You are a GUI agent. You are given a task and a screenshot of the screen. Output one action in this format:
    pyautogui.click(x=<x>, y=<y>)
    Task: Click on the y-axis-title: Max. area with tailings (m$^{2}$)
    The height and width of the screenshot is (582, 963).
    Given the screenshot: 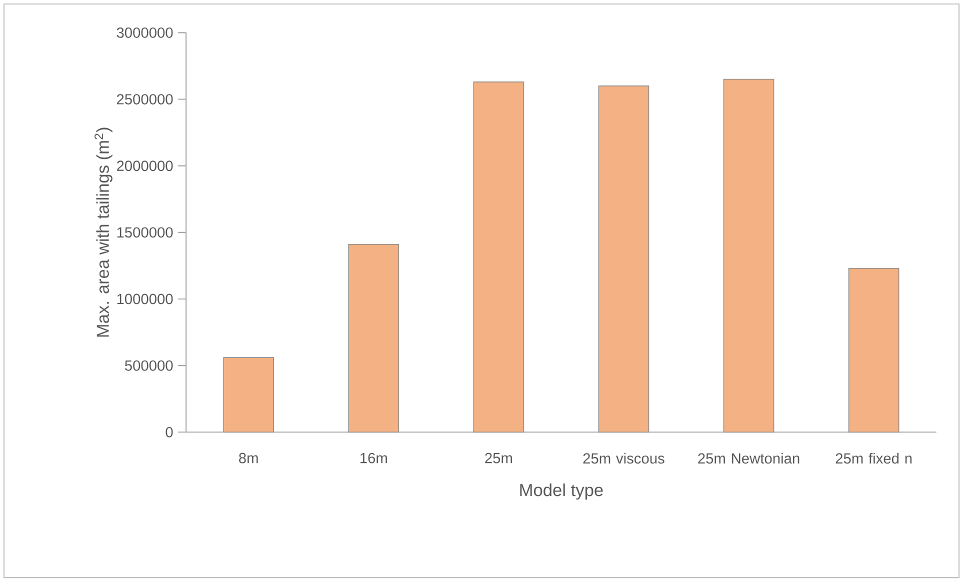 What is the action you would take?
    pyautogui.click(x=103, y=232)
    